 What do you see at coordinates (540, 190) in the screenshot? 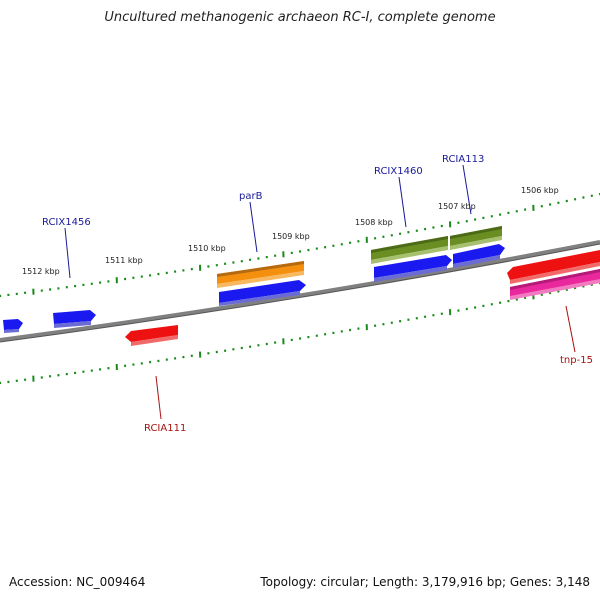
I see `tick-label-1506: 1506 kbp` at bounding box center [540, 190].